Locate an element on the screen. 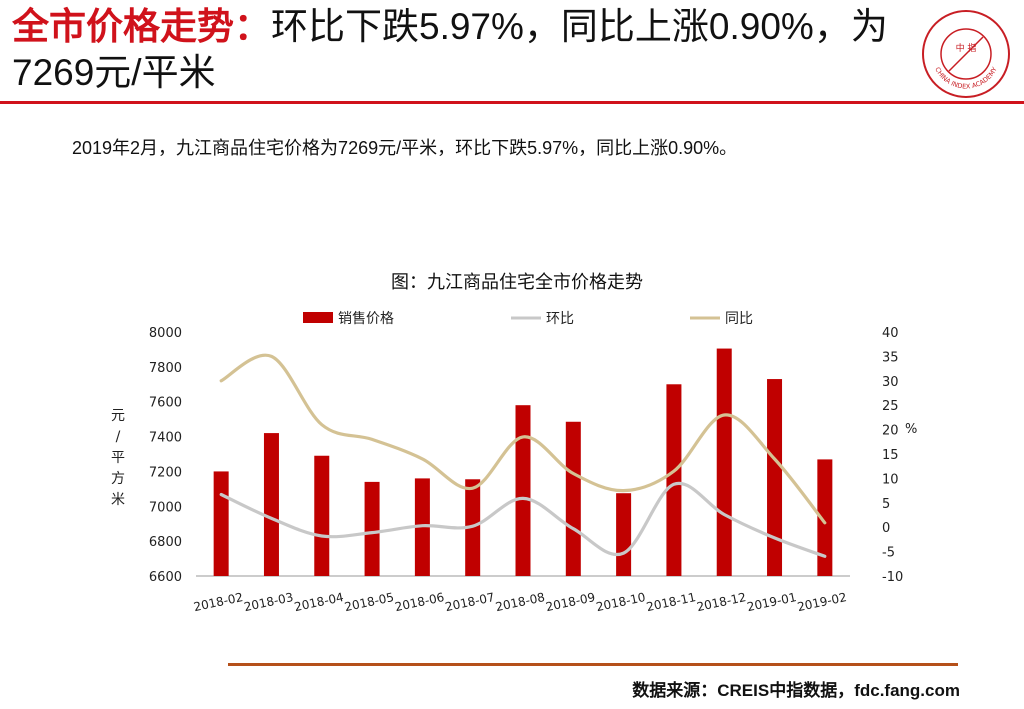 Image resolution: width=1024 pixels, height=709 pixels. y-left-axis-label-char: 平 is located at coordinates (118, 458).